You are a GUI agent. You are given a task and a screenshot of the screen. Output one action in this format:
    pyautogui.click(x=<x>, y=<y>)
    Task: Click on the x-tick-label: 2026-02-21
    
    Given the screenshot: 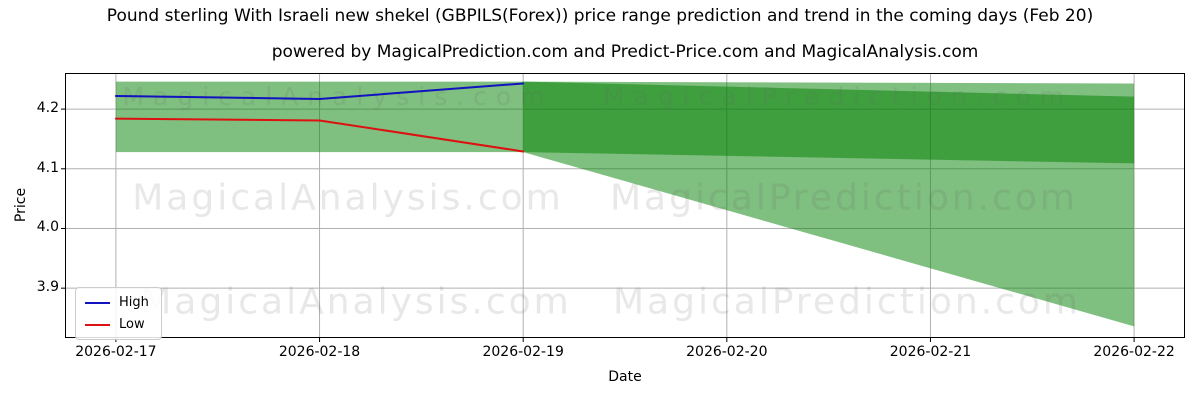 What is the action you would take?
    pyautogui.click(x=930, y=352)
    